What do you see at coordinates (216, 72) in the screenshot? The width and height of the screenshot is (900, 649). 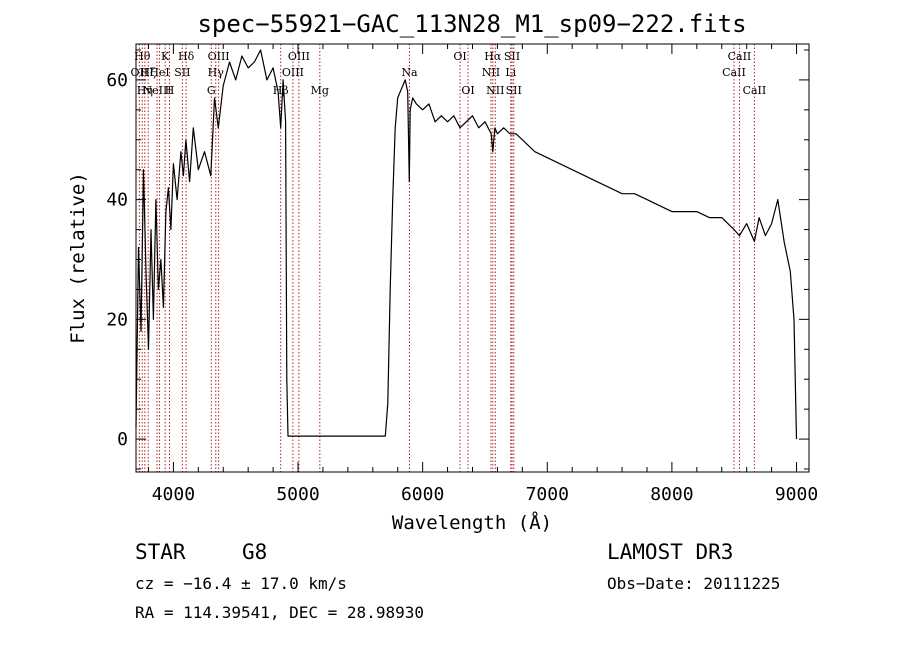 I see `line-label: Hγ` at bounding box center [216, 72].